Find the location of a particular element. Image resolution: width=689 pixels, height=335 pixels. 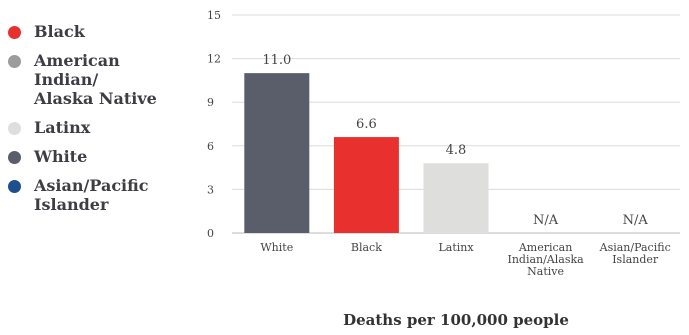

x-tick-label-line: Latinx is located at coordinates (456, 247).